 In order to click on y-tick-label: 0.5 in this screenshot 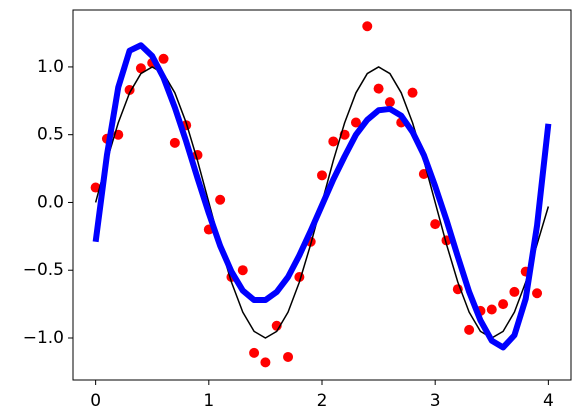, I will do `click(50, 135)`.